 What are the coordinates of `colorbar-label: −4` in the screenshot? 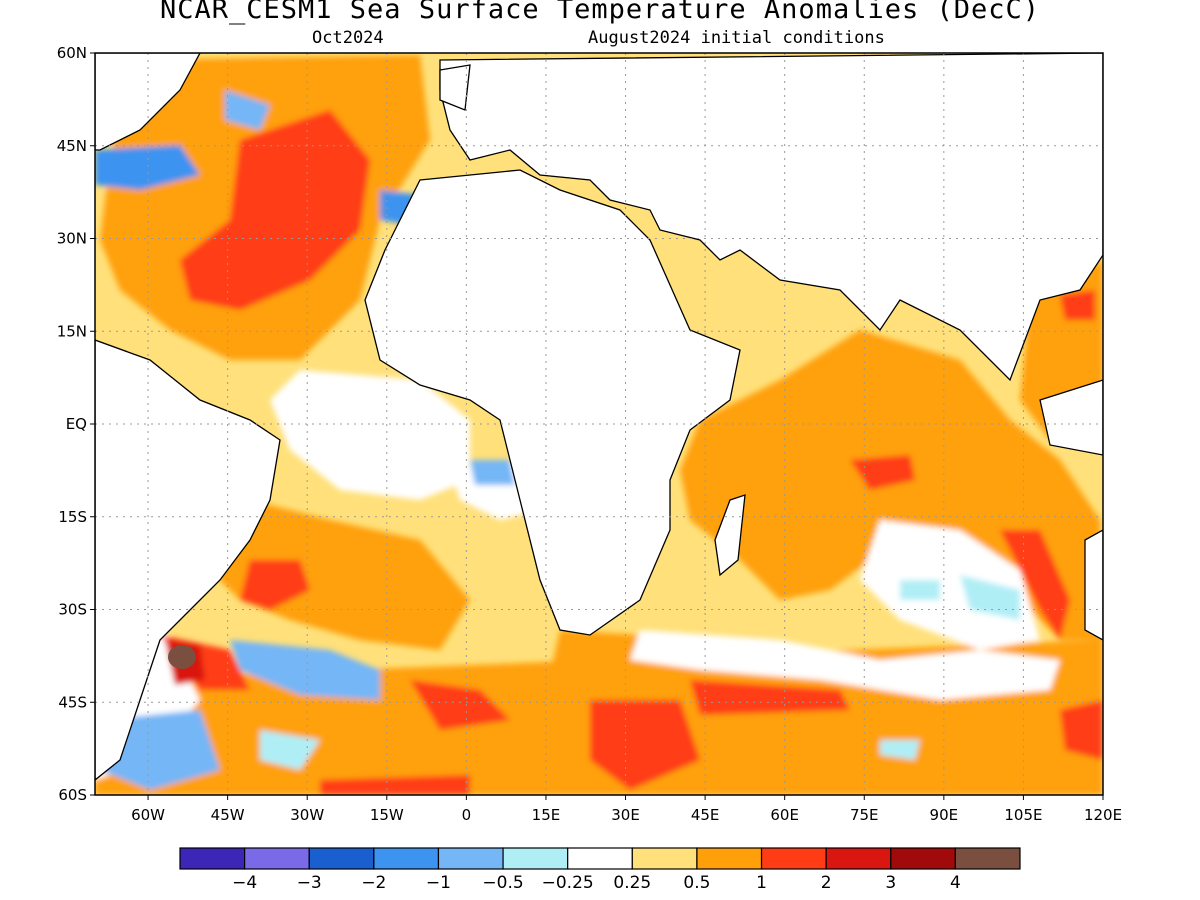 It's located at (244, 883).